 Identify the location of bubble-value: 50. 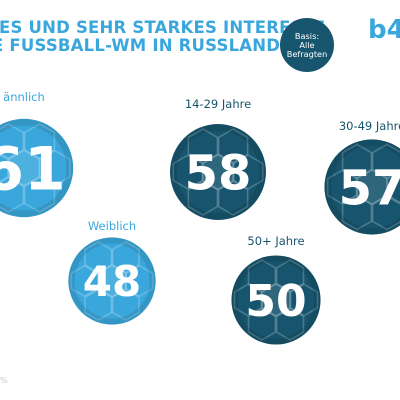
(275, 301).